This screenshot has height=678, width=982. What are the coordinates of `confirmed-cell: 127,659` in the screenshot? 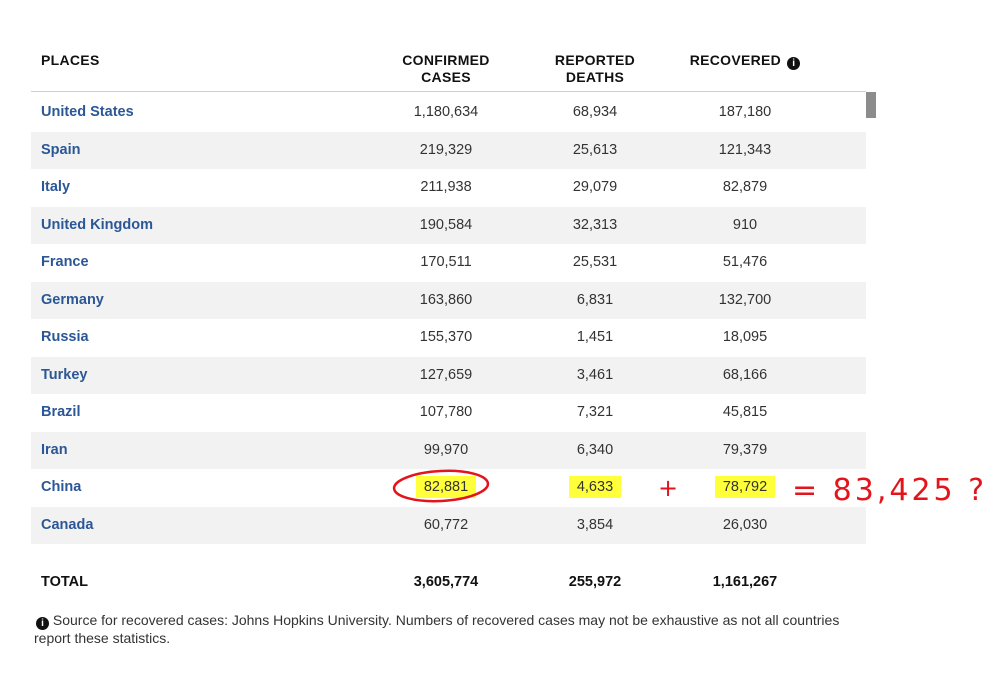 It's located at (446, 374).